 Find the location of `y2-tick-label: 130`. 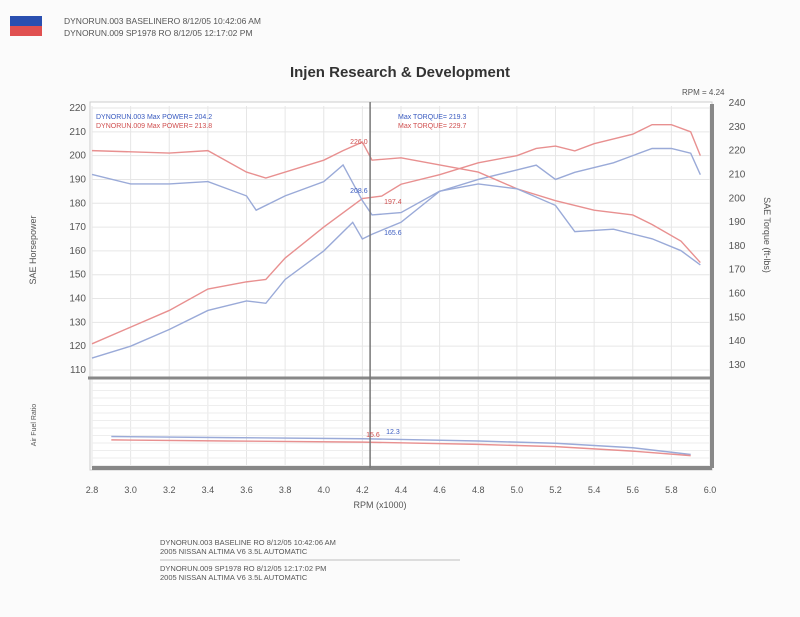

y2-tick-label: 130 is located at coordinates (737, 365).